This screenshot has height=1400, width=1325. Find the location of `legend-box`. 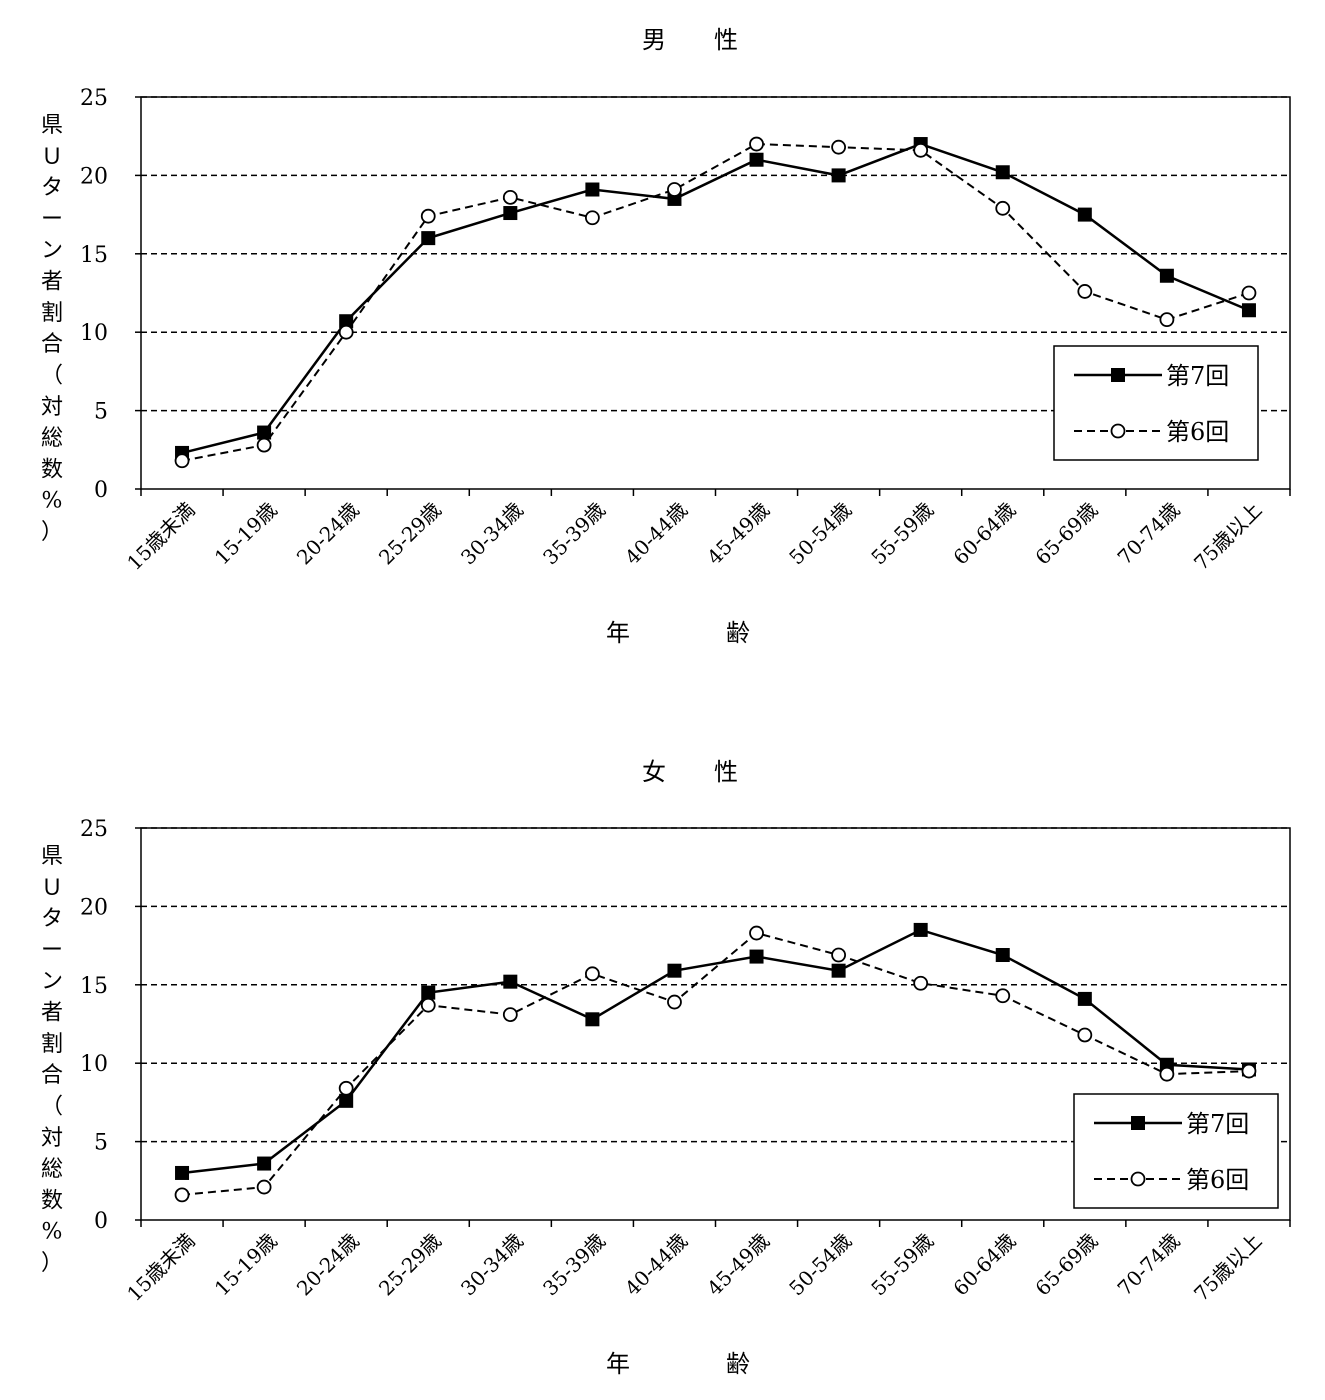

legend-box is located at coordinates (1176, 1151).